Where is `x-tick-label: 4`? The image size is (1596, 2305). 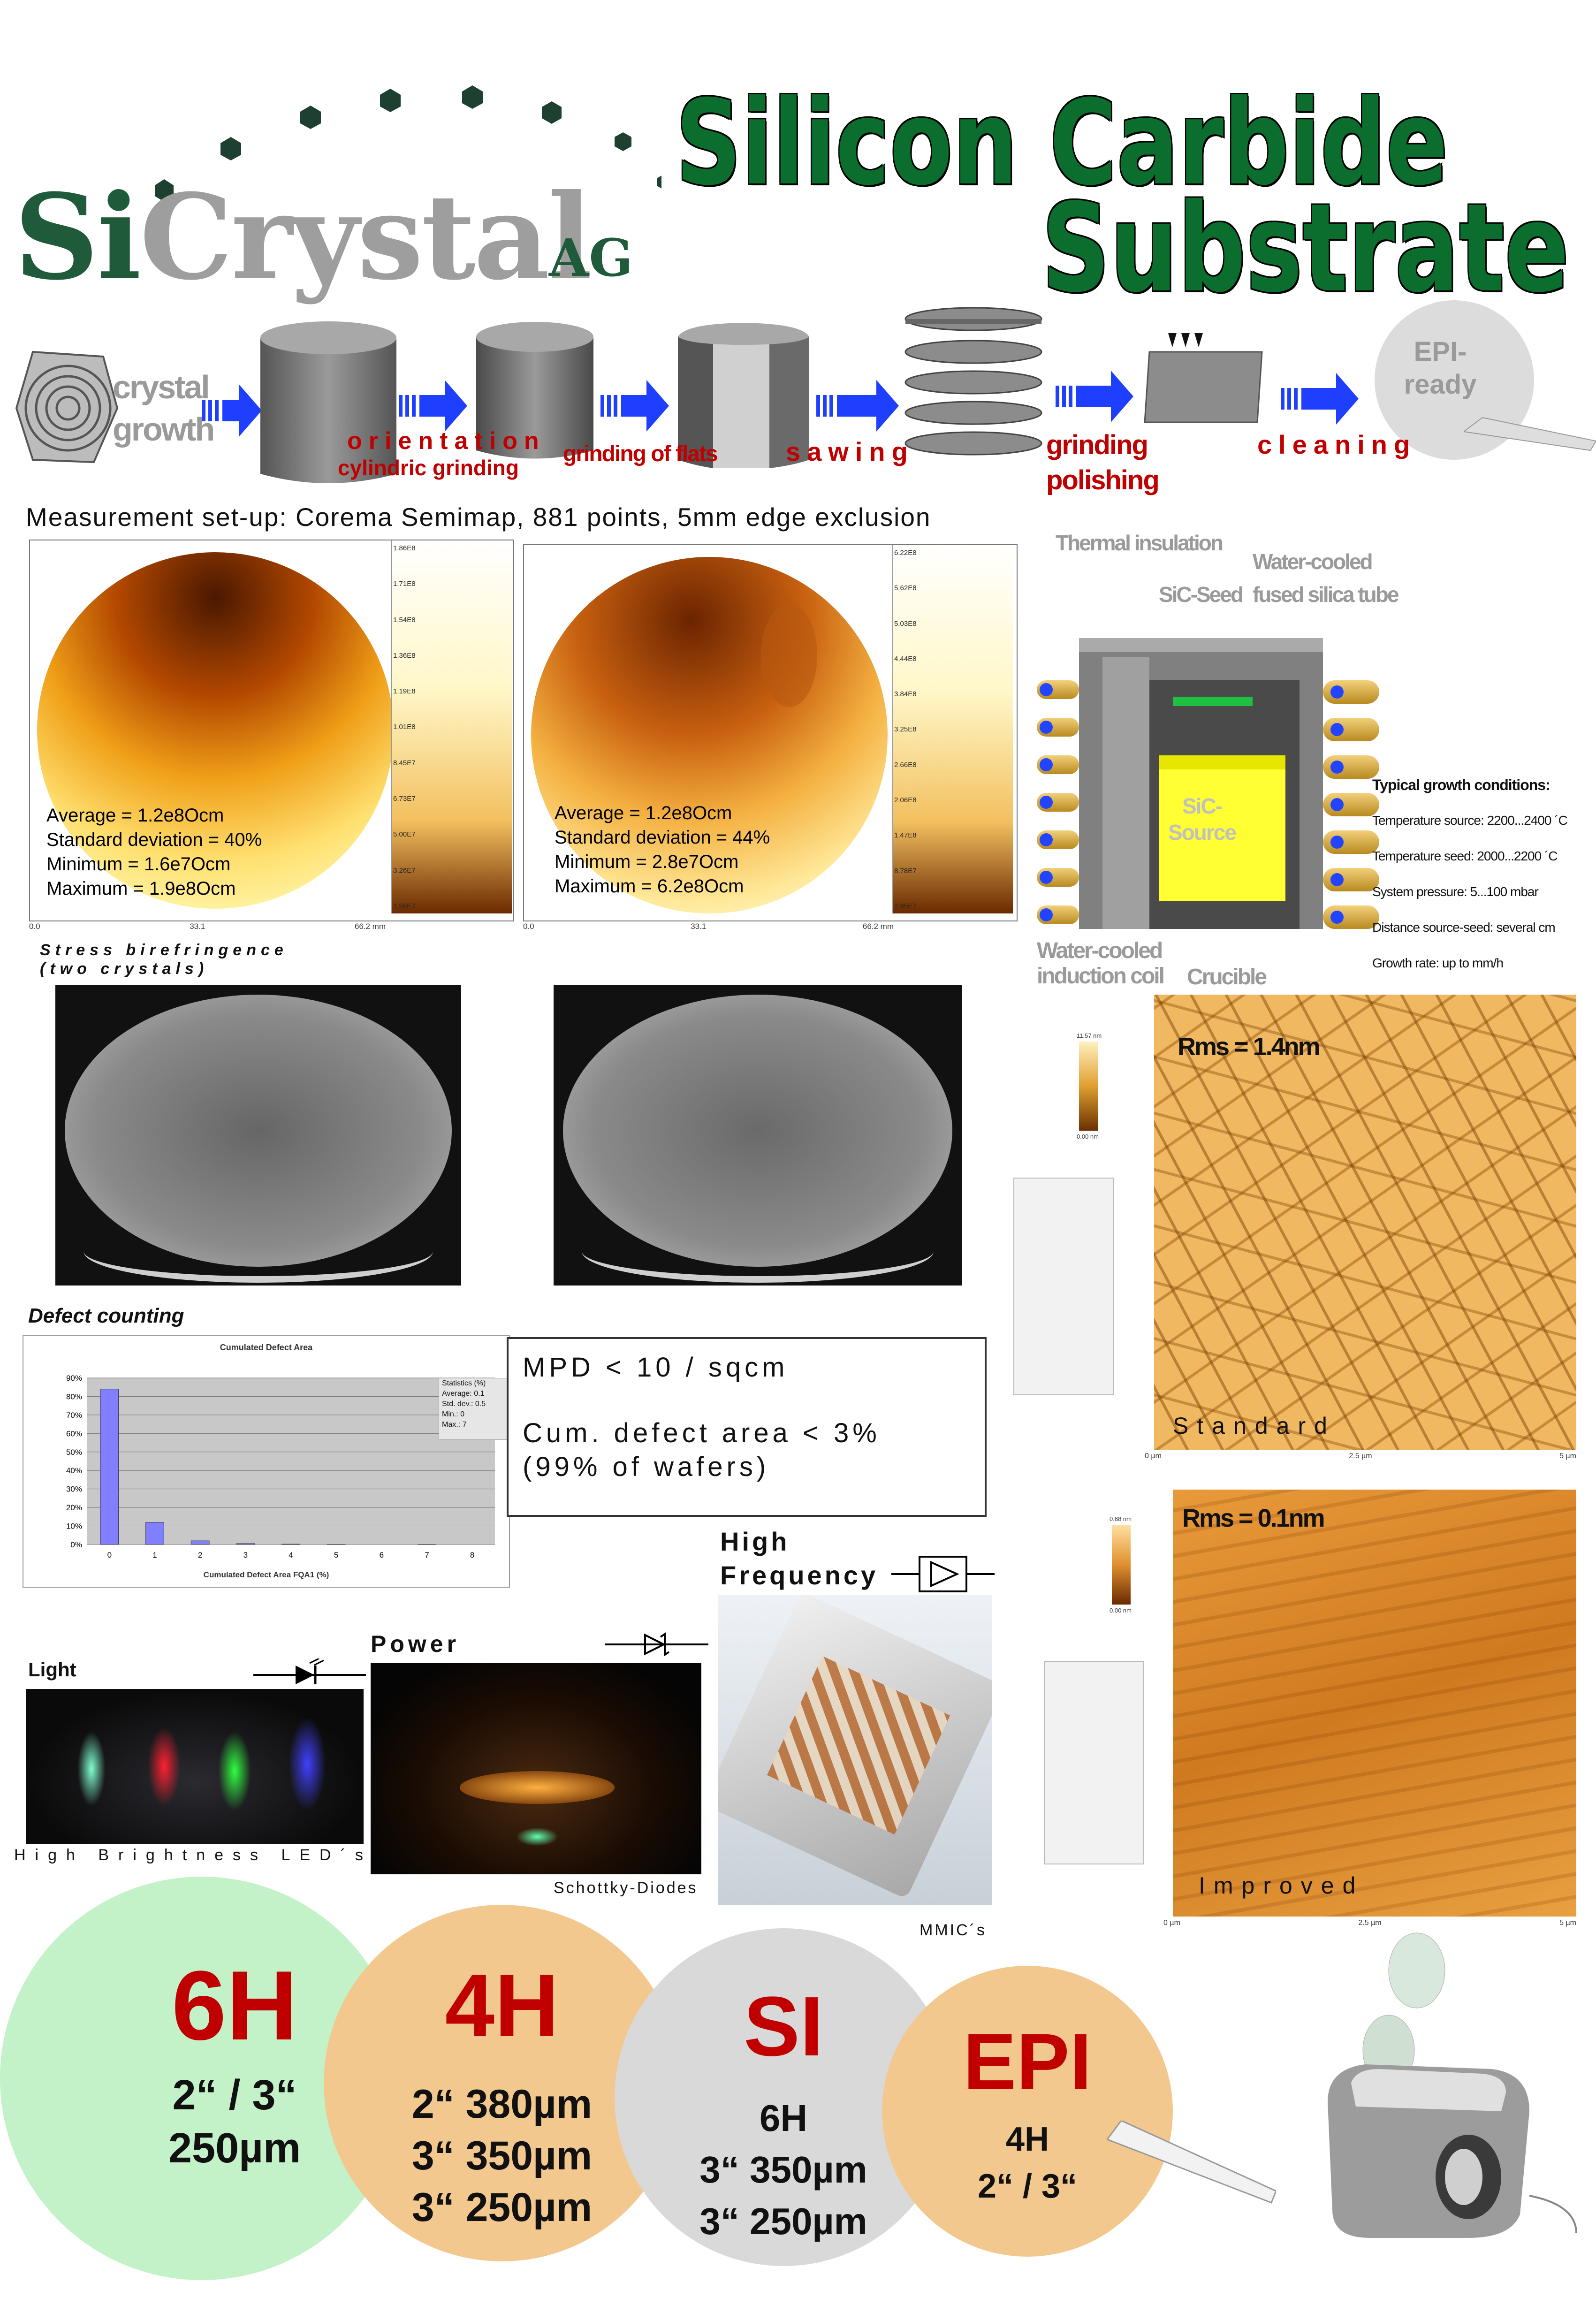 x-tick-label: 4 is located at coordinates (291, 1555).